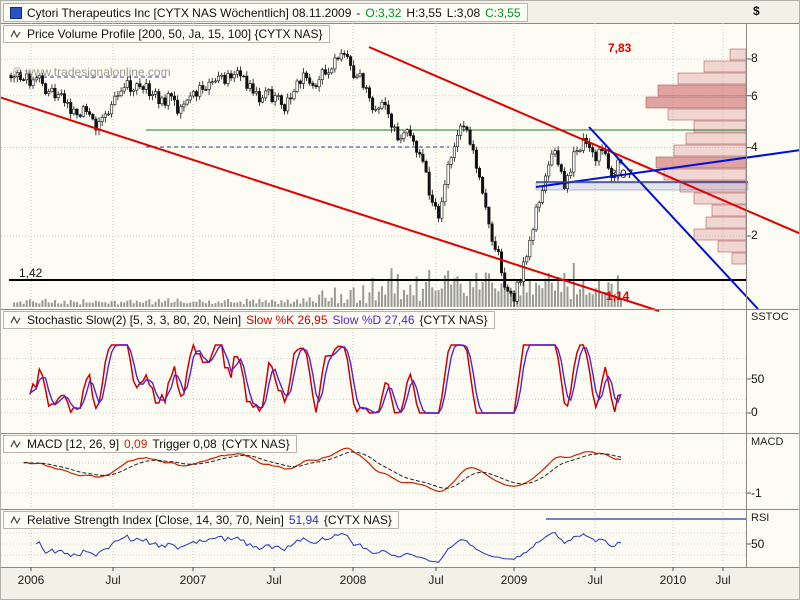 The image size is (800, 600). What do you see at coordinates (353, 580) in the screenshot?
I see `x-axis-label: 2008` at bounding box center [353, 580].